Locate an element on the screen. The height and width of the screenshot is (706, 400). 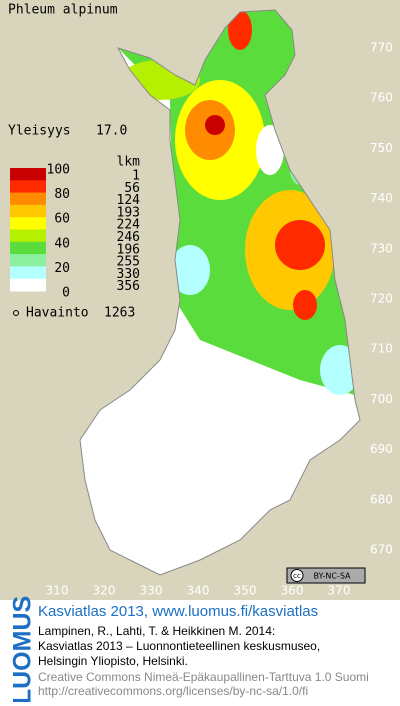
x-tick-label: 330 is located at coordinates (151, 591).